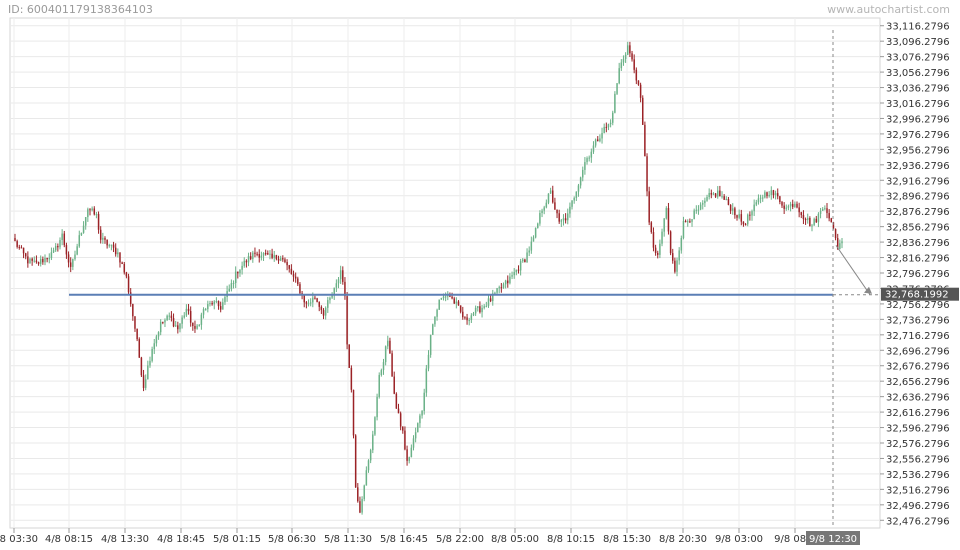 The height and width of the screenshot is (550, 960). I want to click on y-tick-label: 33,036.2796, so click(918, 89).